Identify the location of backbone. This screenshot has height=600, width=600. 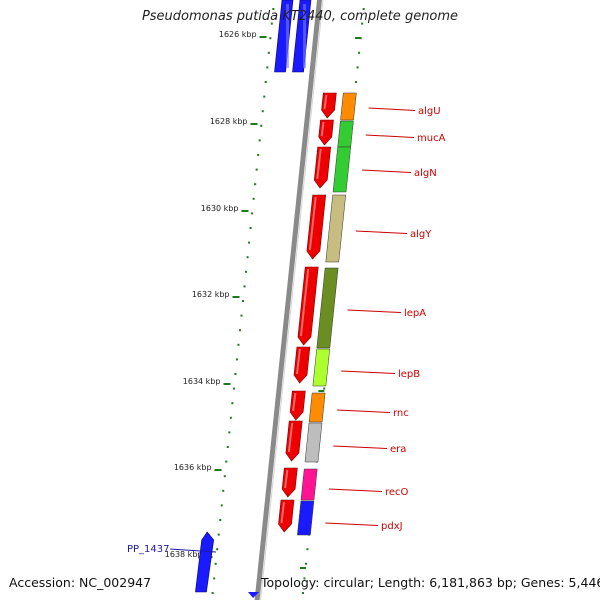
(288, 300).